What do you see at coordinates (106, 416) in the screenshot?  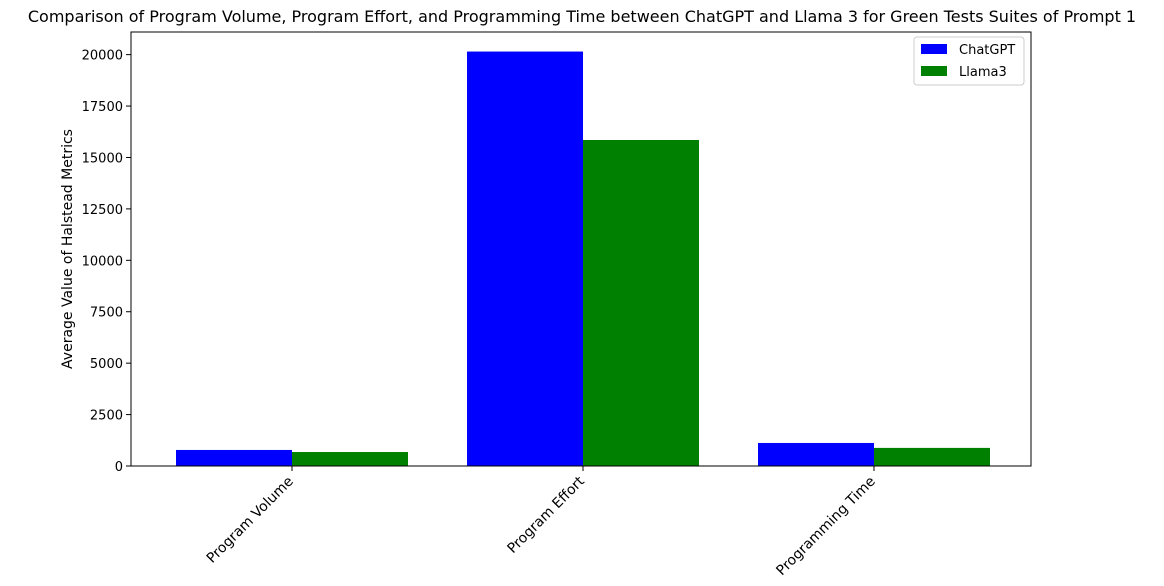 I see `y-tick-label: 2500` at bounding box center [106, 416].